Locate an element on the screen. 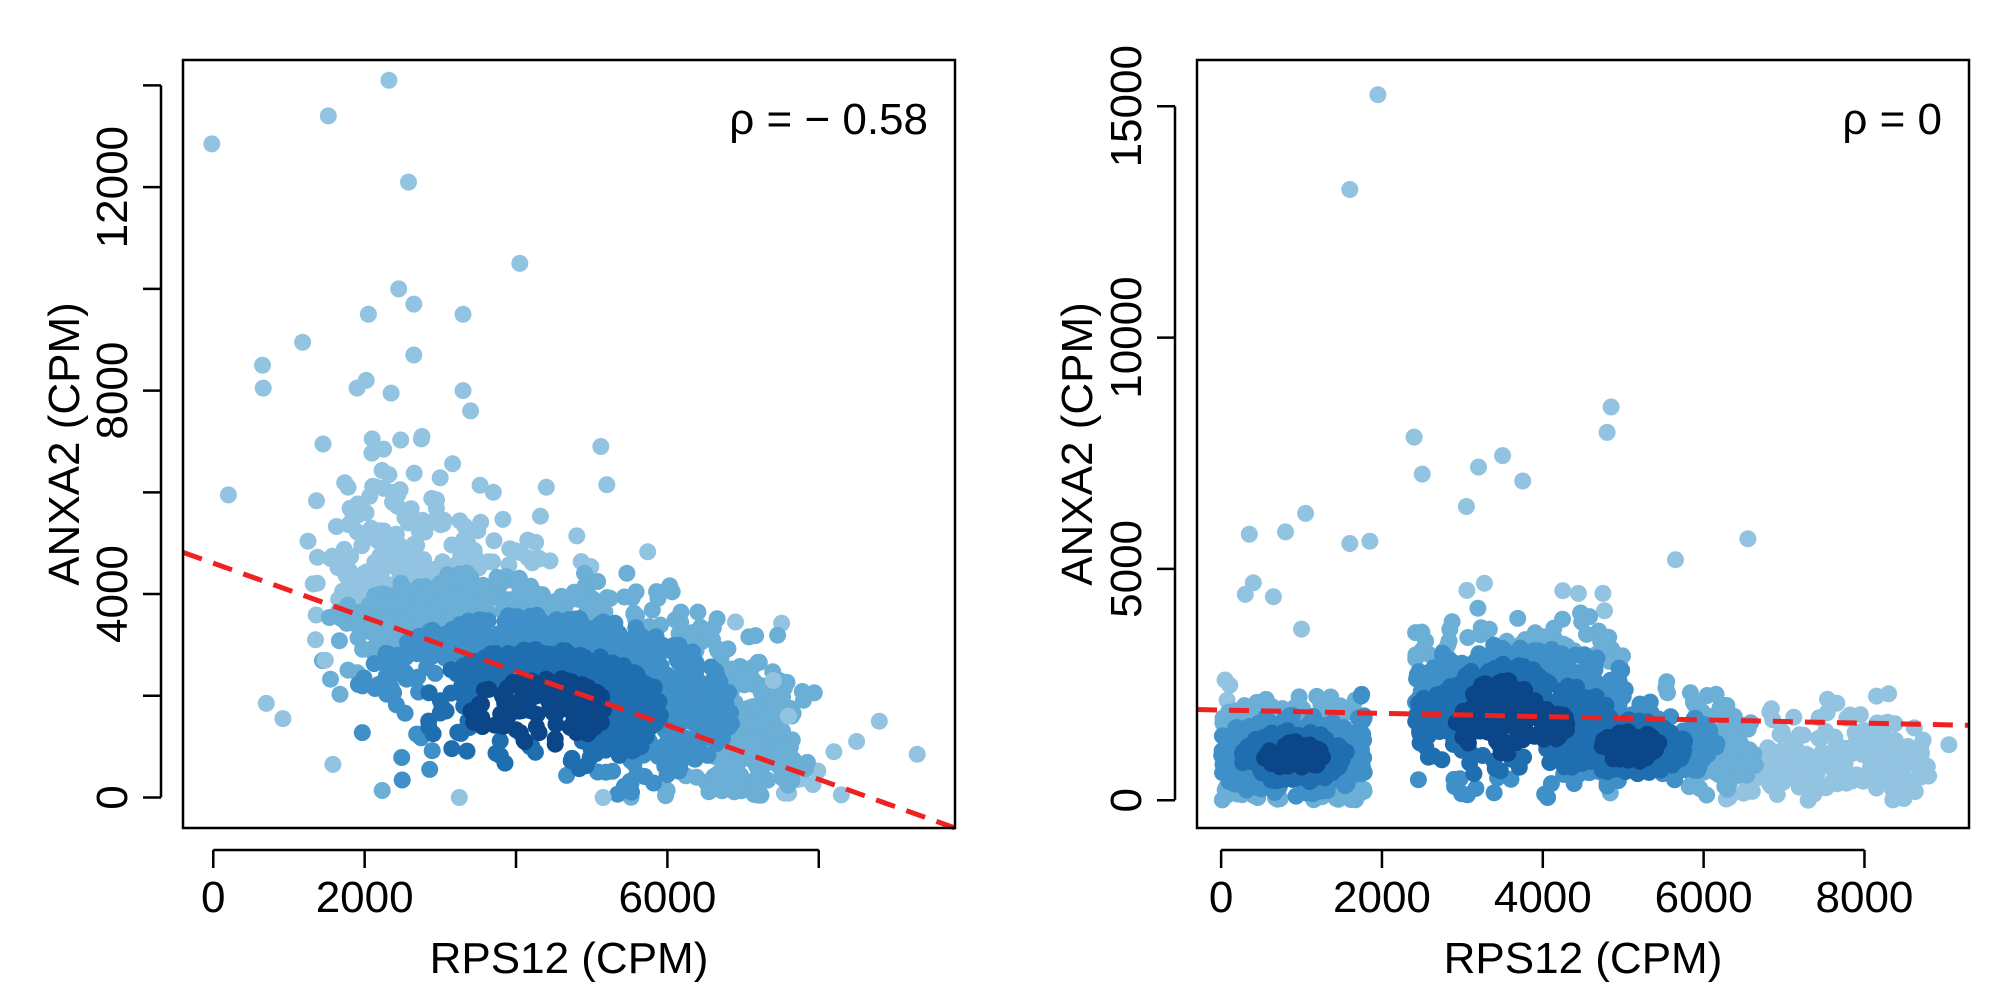 The height and width of the screenshot is (1000, 2000). right-trend-line is located at coordinates (1583, 717).